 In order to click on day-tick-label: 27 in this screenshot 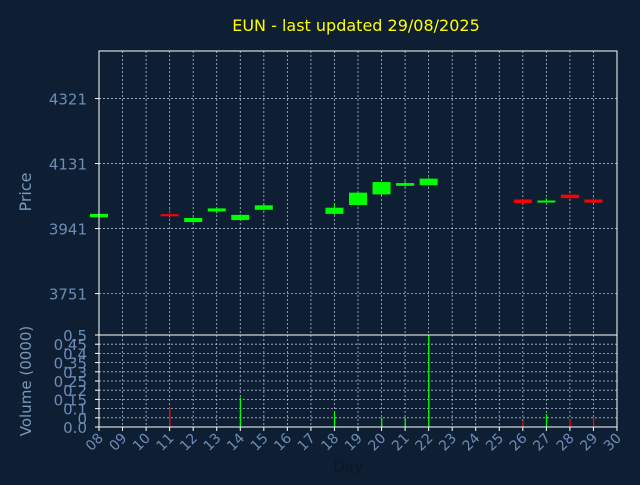, I will do `click(542, 443)`.